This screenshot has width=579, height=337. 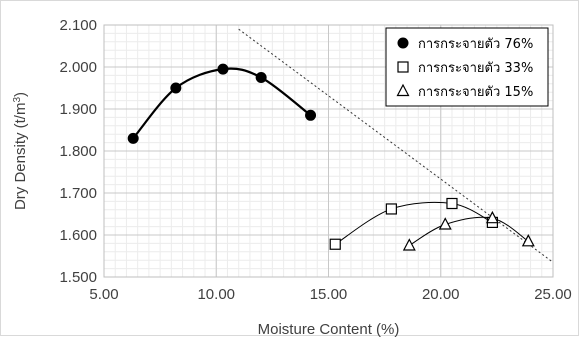 I want to click on y-tick-label: 2.100, so click(x=78, y=25).